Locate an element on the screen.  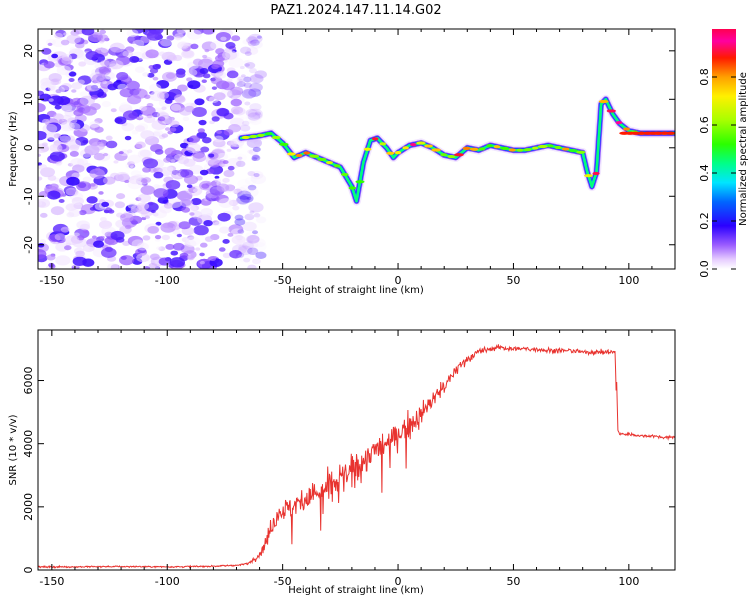
figure-title: PAZ1.2024.147.11.14.G02 is located at coordinates (355, 10).